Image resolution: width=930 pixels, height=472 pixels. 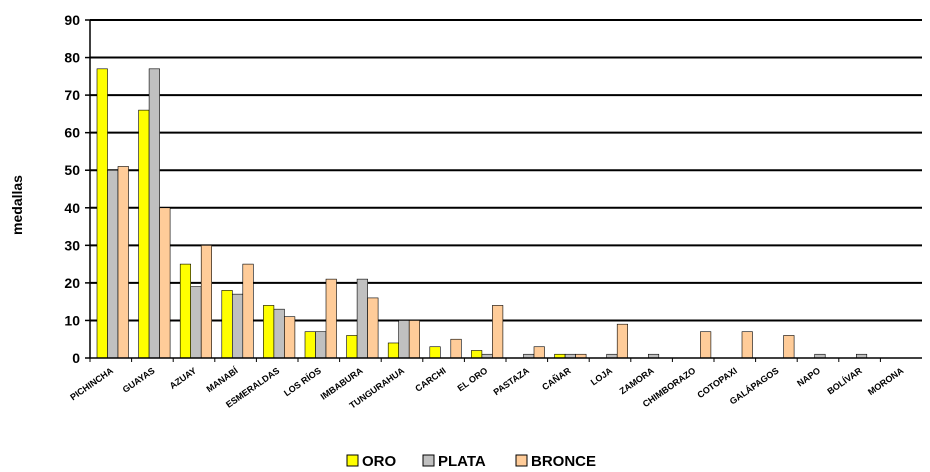 What do you see at coordinates (808, 376) in the screenshot?
I see `x-tick-label: NAPO` at bounding box center [808, 376].